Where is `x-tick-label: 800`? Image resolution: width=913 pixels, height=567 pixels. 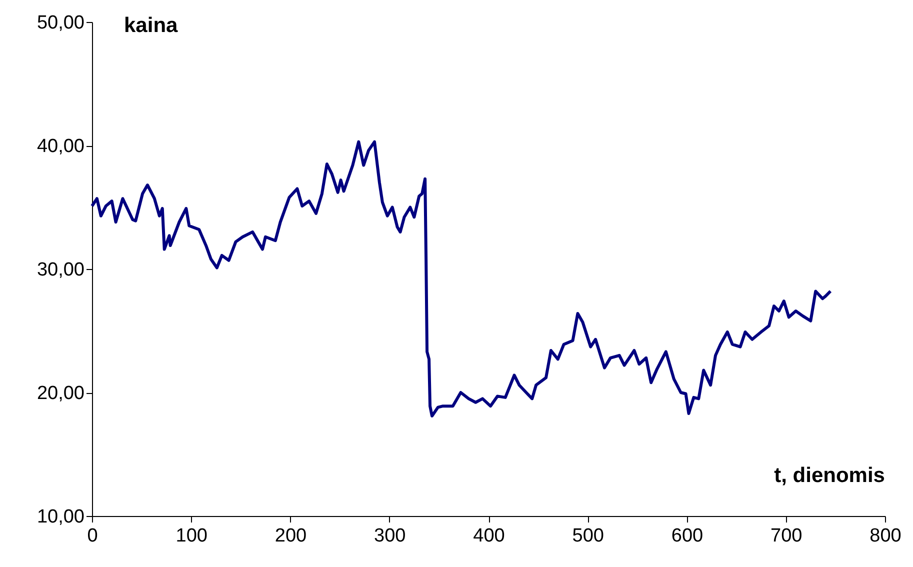
x-tick-label: 800 is located at coordinates (886, 536).